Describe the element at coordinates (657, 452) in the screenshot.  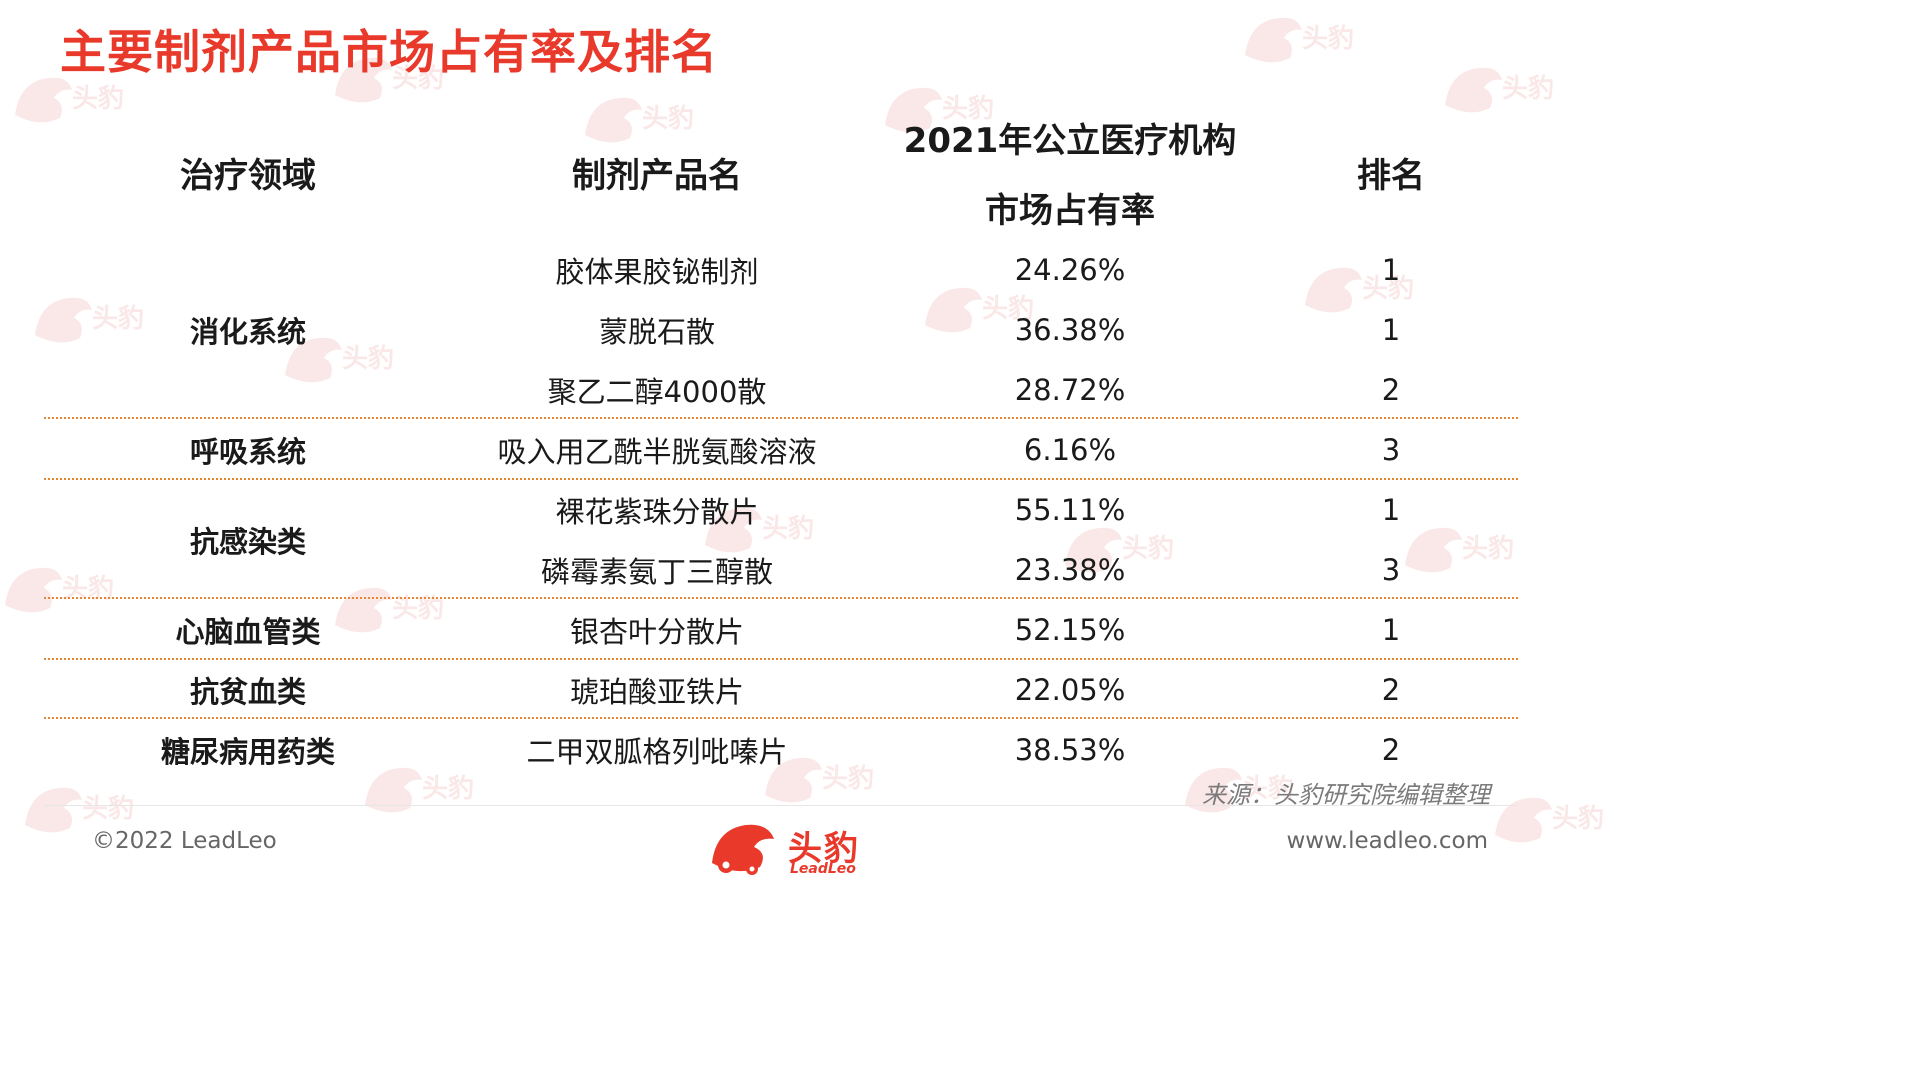
I see `product-name: 吸入用乙酰半胱氨酸溶液` at that location.